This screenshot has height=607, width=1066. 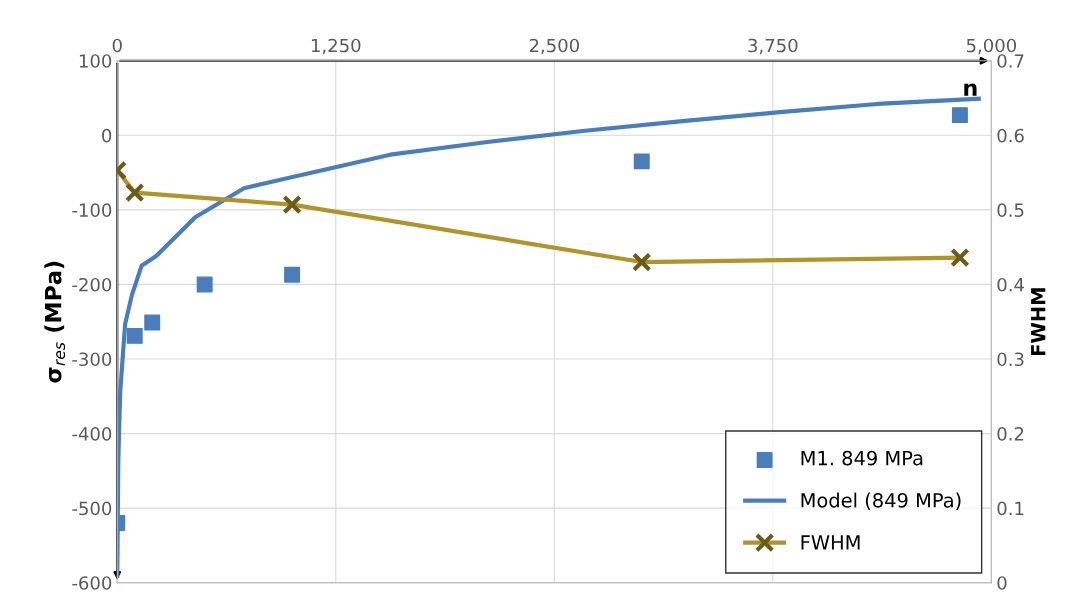 I want to click on y-axis-title: σ$_{res}$ (MPa), so click(x=55, y=322).